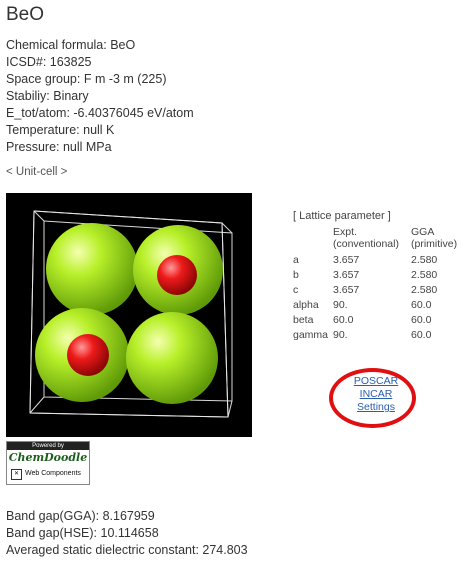  I want to click on icsd-number: ICSD#: 163825, so click(49, 62).